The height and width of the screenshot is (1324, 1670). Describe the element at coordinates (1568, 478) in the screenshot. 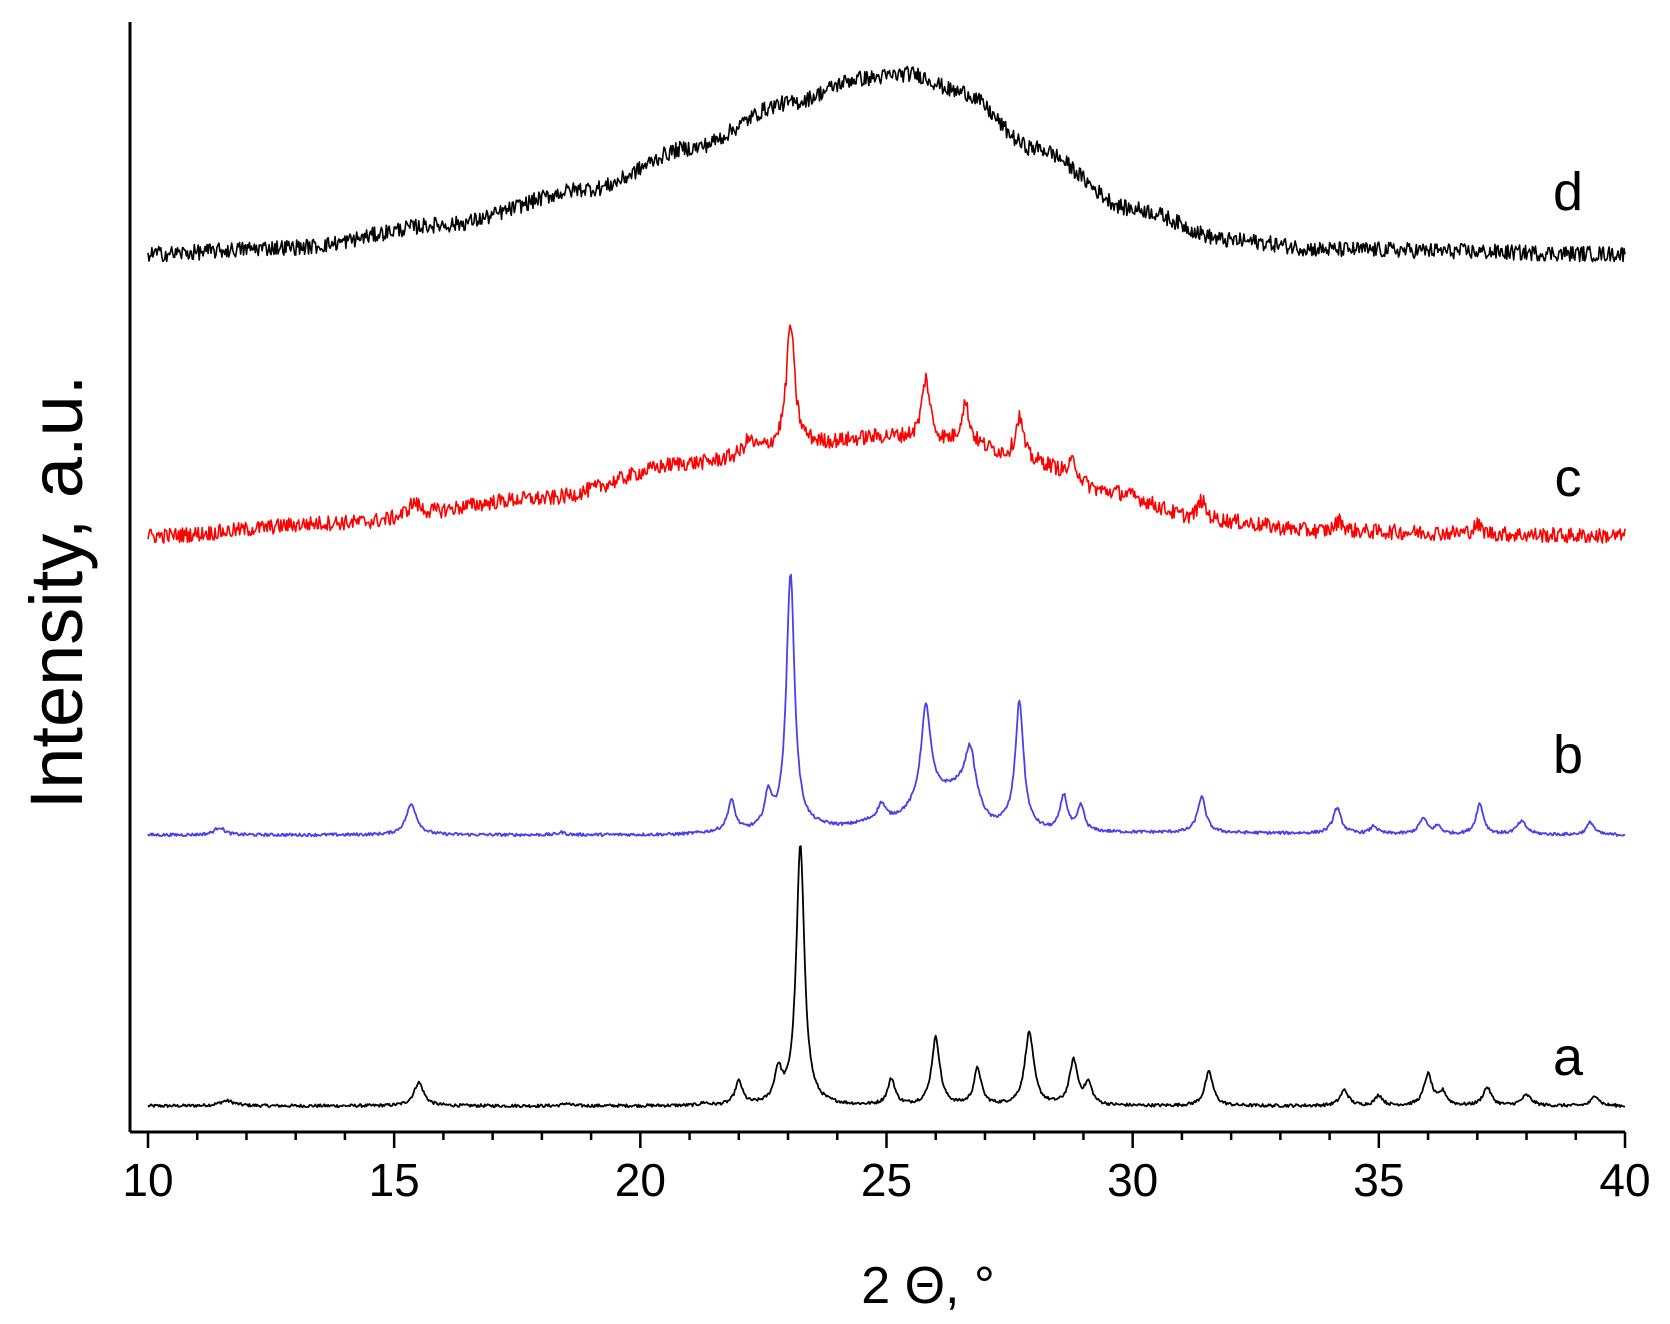

I see `series-label-c: c` at that location.